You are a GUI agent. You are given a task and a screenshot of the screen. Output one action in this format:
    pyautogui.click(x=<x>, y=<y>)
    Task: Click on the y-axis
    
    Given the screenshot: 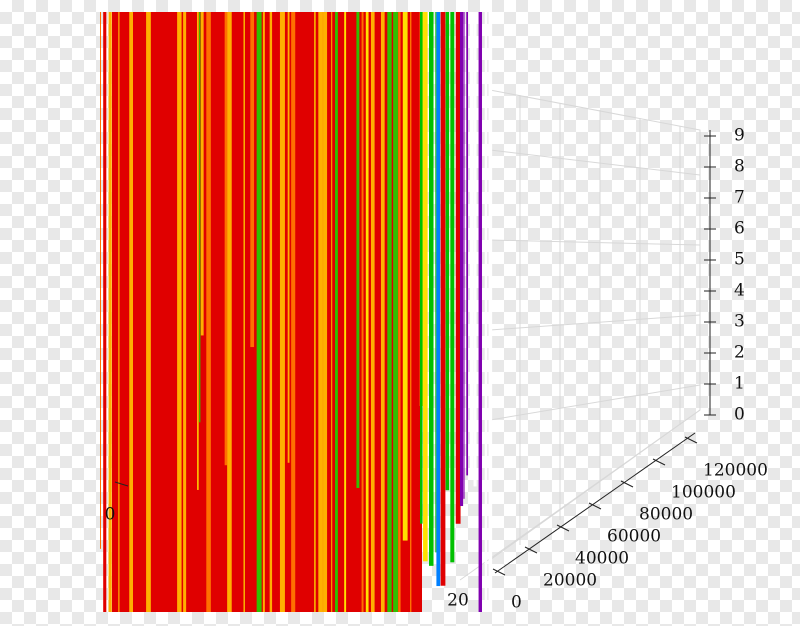 What is the action you would take?
    pyautogui.click(x=595, y=503)
    